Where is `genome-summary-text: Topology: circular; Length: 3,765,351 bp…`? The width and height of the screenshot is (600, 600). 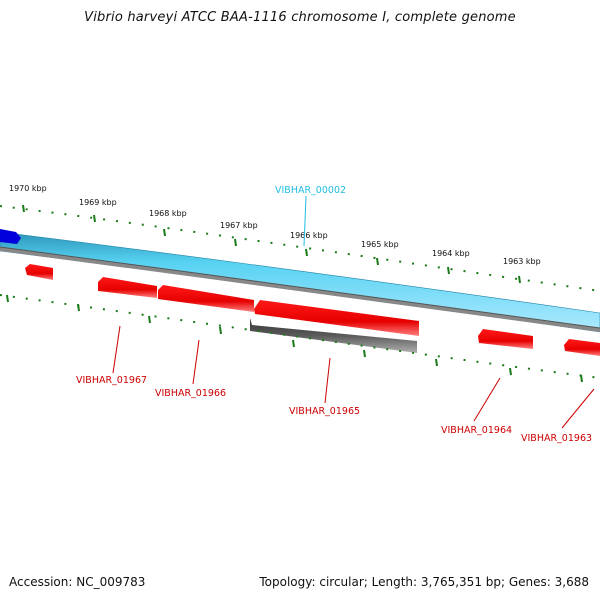
genome-summary-text: Topology: circular; Length: 3,765,351 bp… is located at coordinates (424, 582).